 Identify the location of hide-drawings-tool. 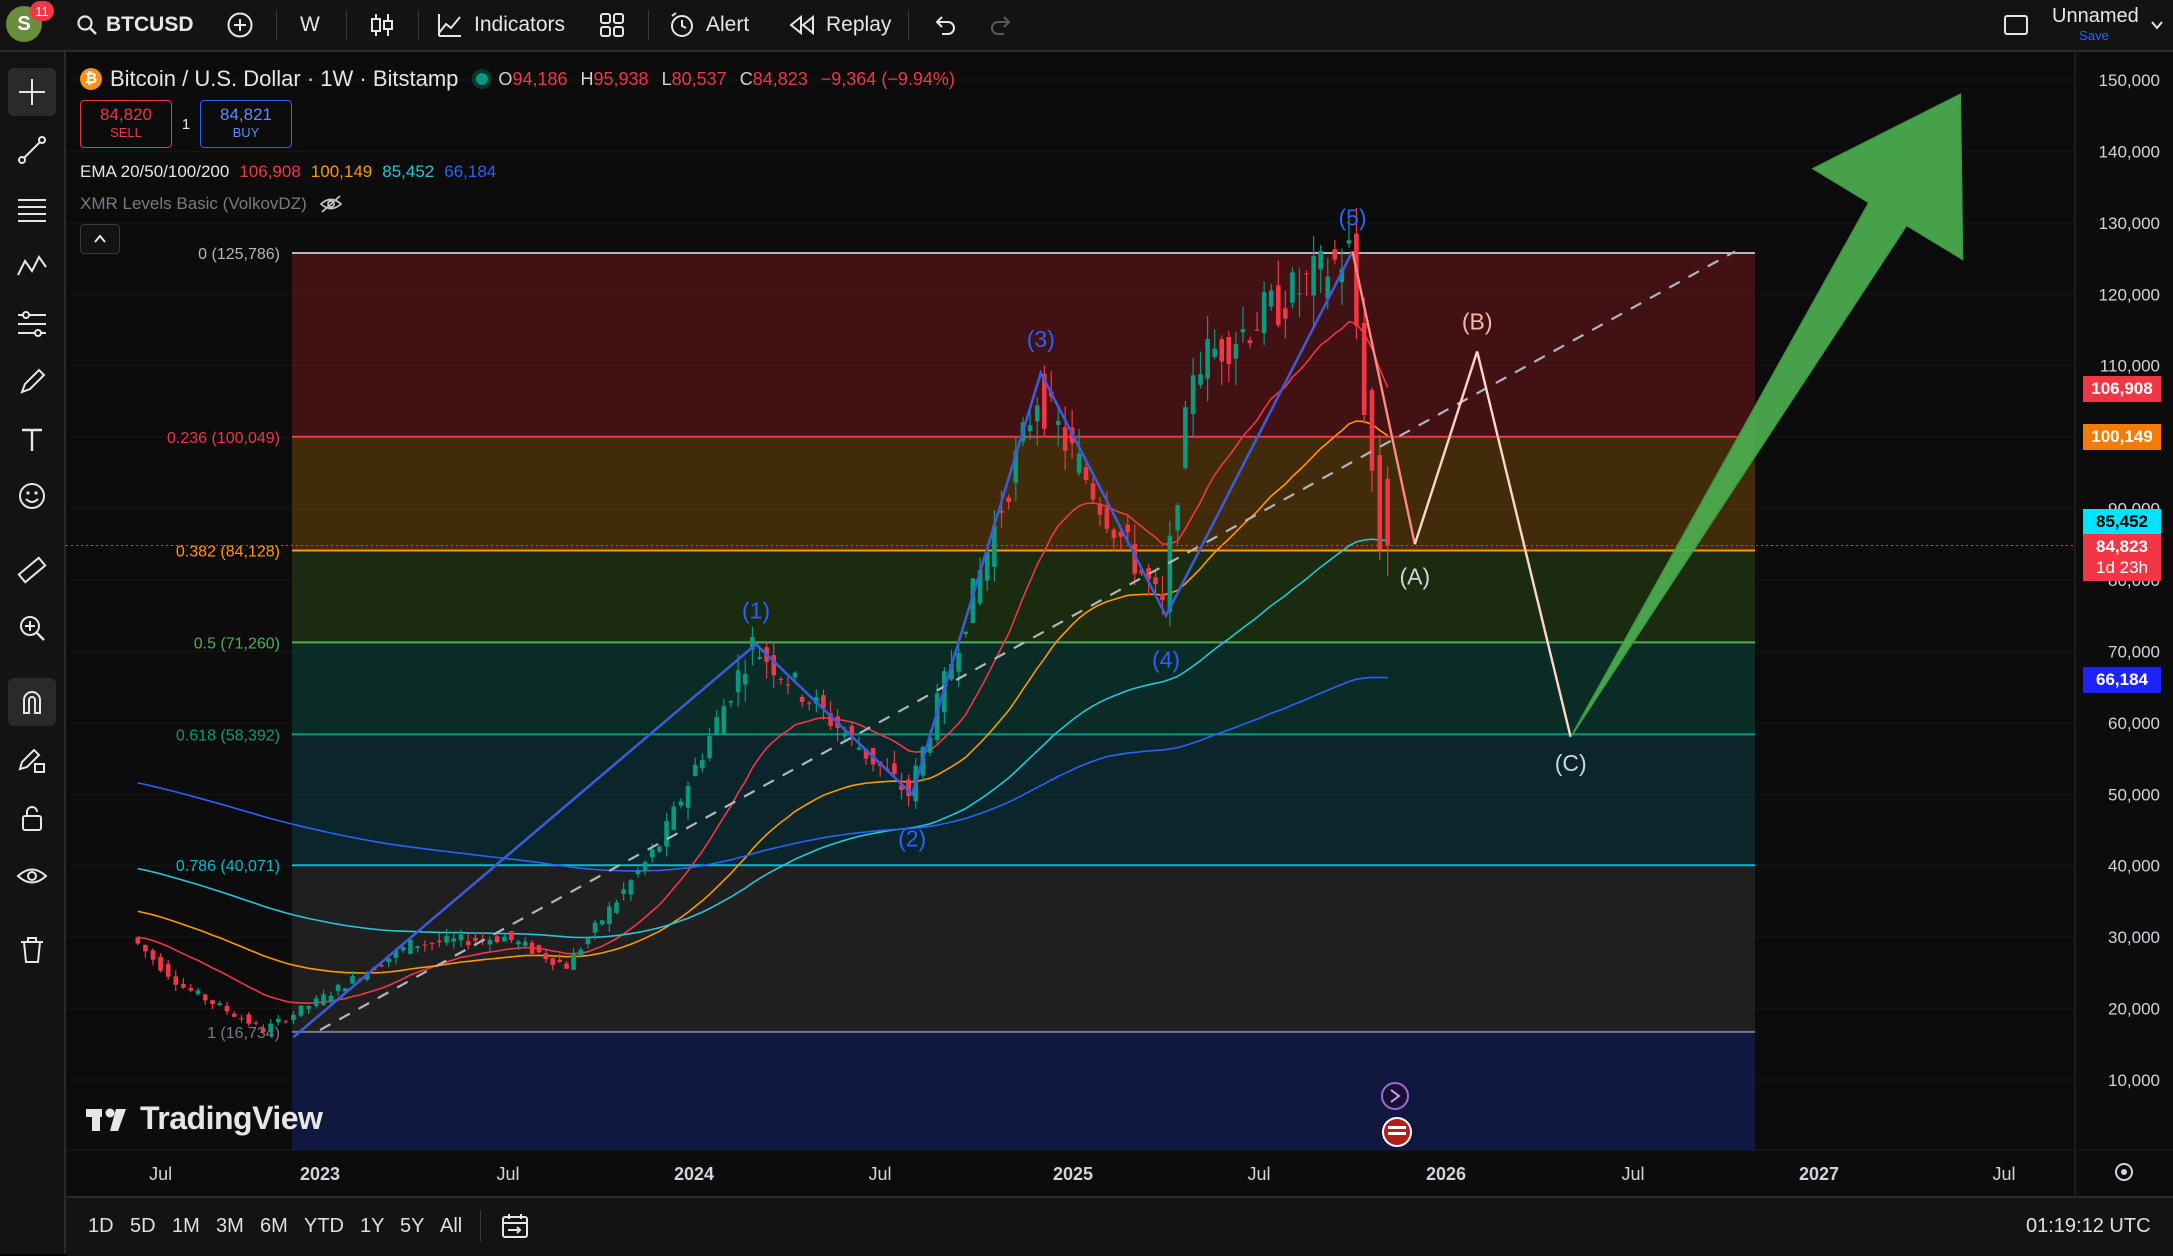
(32, 876).